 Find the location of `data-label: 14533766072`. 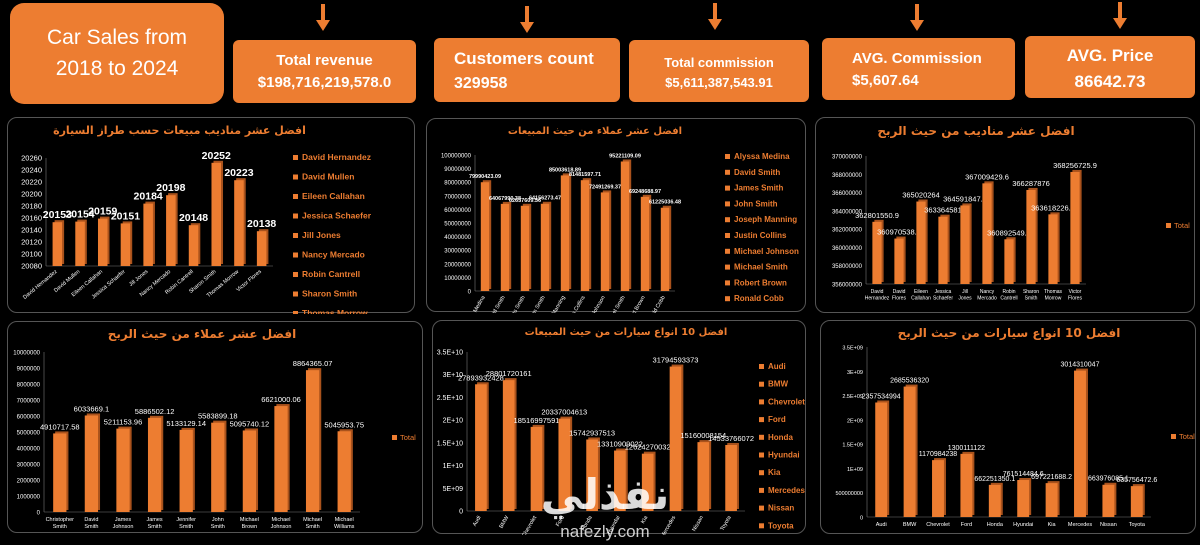

data-label: 14533766072 is located at coordinates (731, 438).